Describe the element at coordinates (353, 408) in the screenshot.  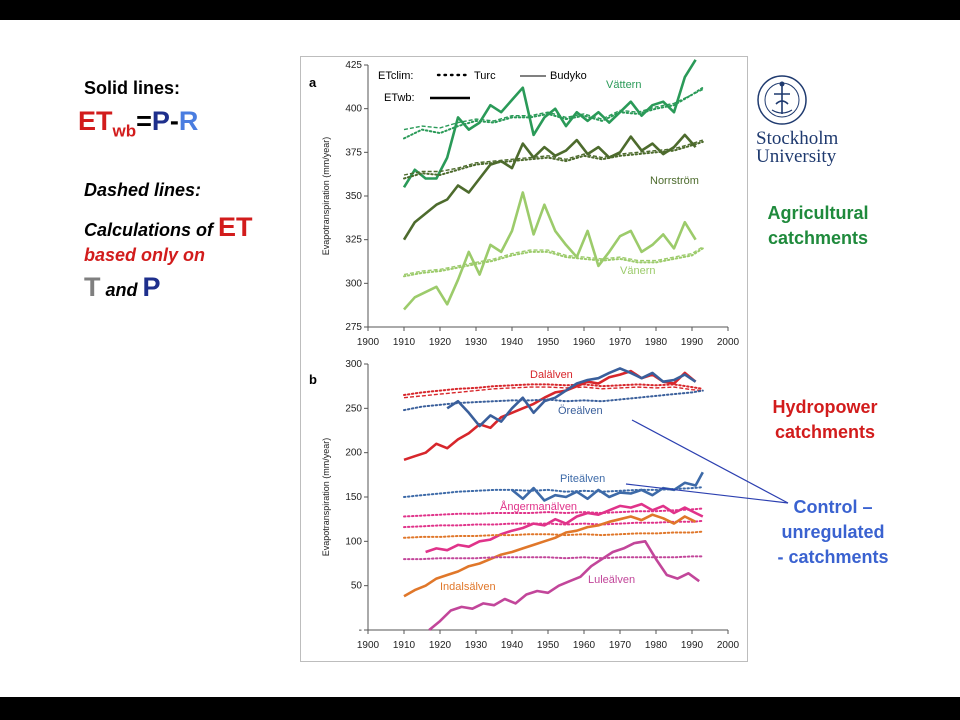
I see `y-tick-label: 250` at that location.